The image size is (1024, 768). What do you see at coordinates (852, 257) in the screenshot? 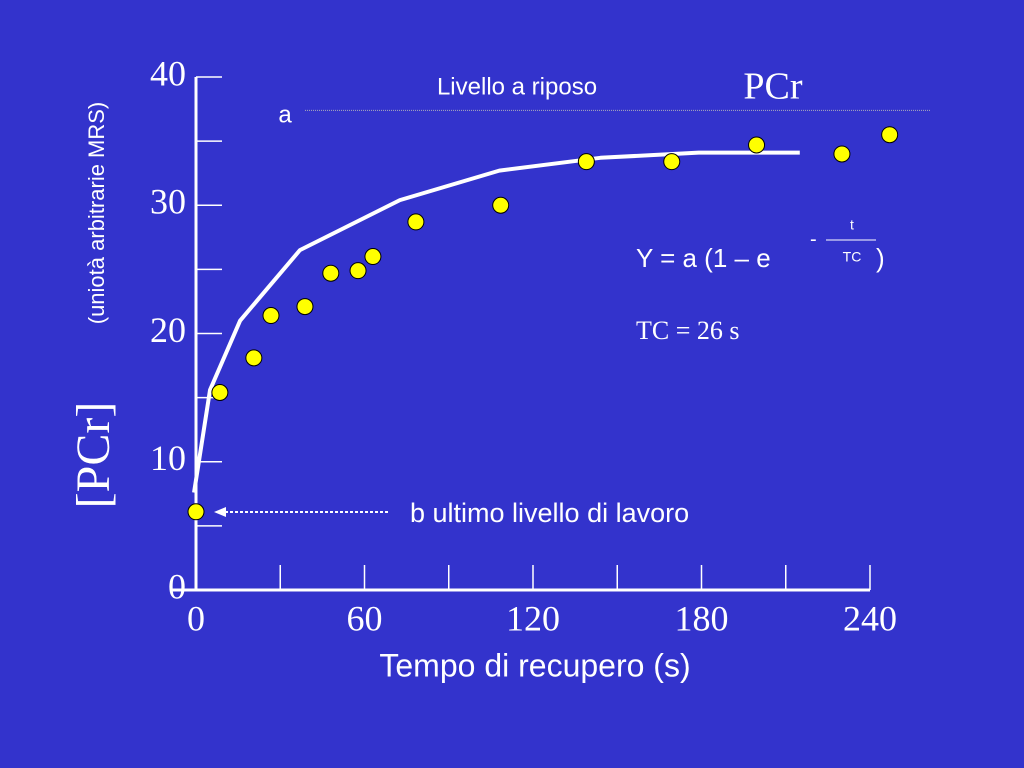
I see `equation: TC` at bounding box center [852, 257].